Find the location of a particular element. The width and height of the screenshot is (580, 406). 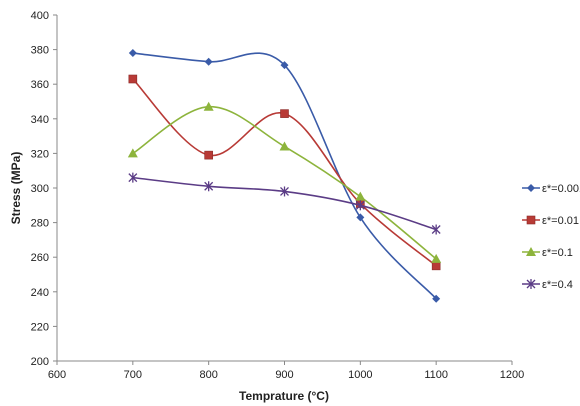

y-tick-label: 200 is located at coordinates (40, 362).